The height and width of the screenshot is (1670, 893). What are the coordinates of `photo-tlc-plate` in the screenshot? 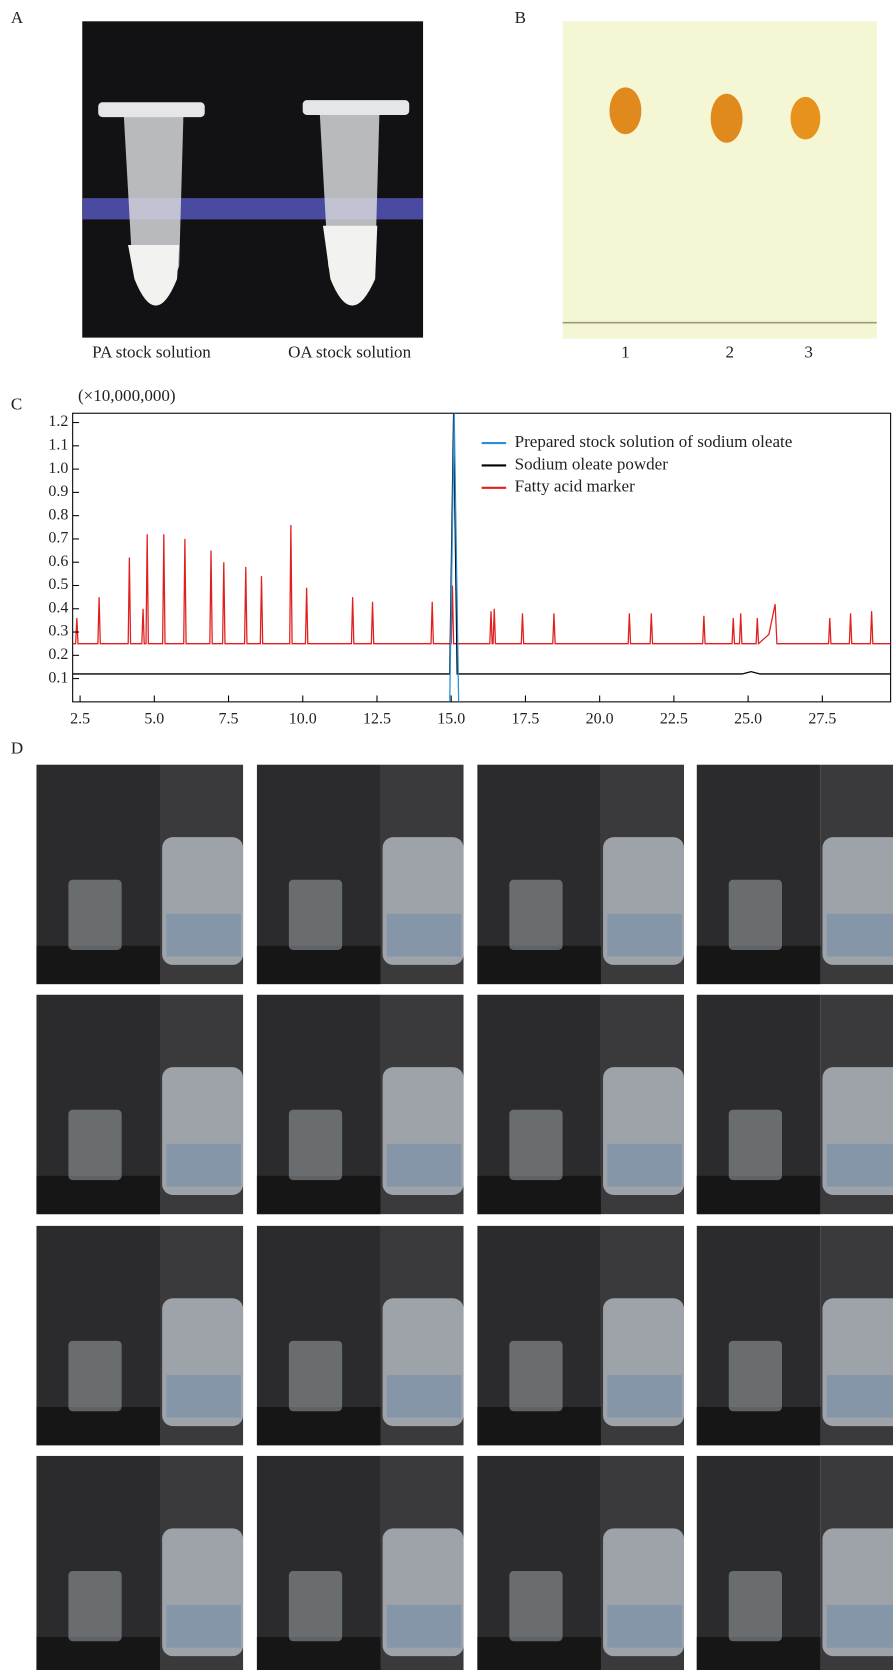 It's located at (719, 180).